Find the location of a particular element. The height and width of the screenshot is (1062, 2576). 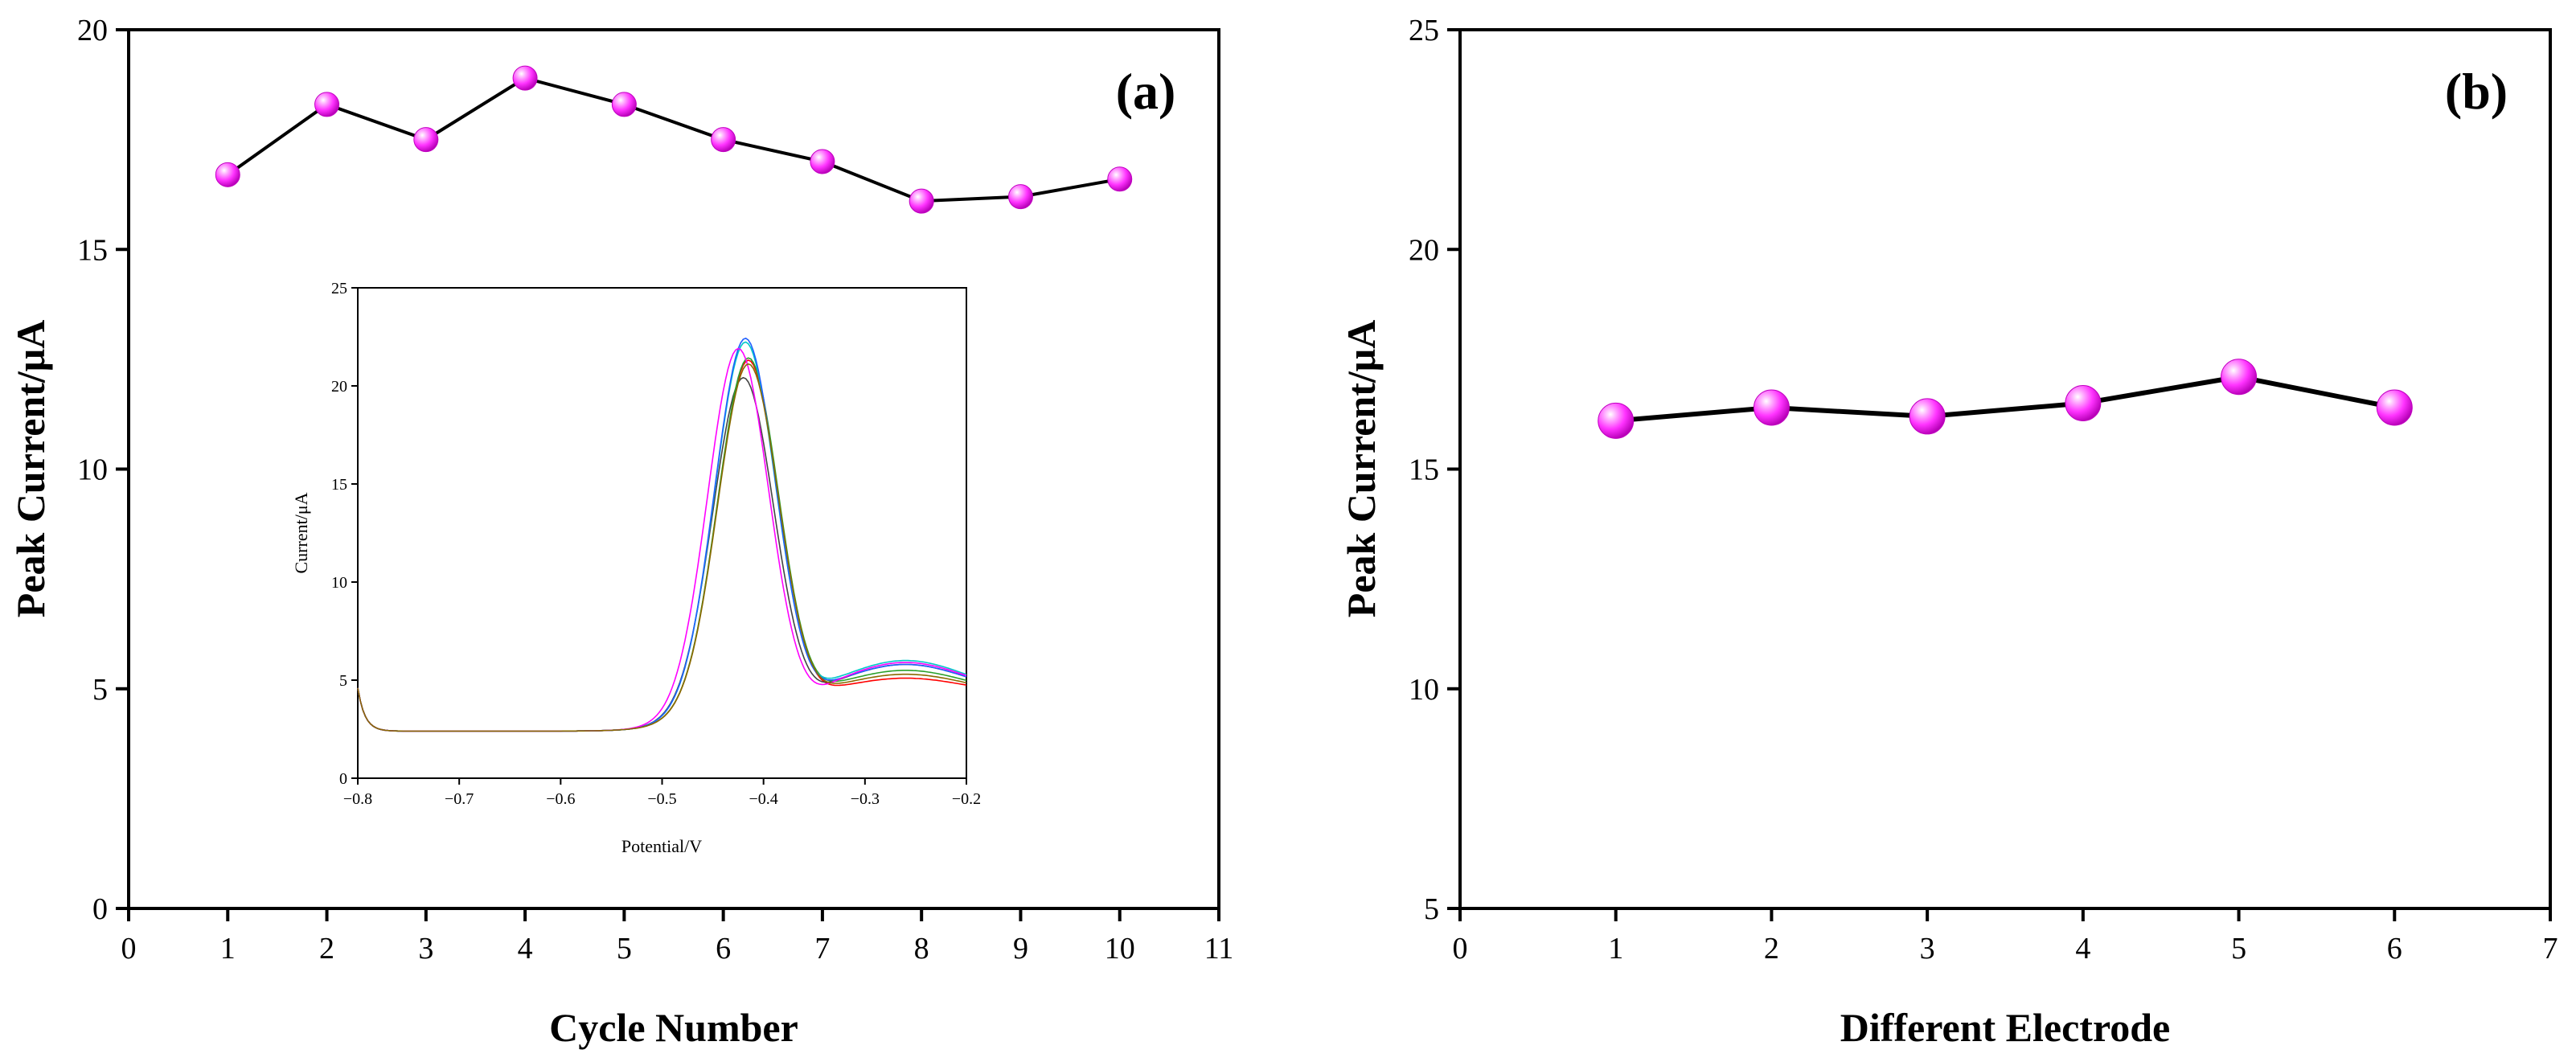

inset-frame is located at coordinates (662, 533).